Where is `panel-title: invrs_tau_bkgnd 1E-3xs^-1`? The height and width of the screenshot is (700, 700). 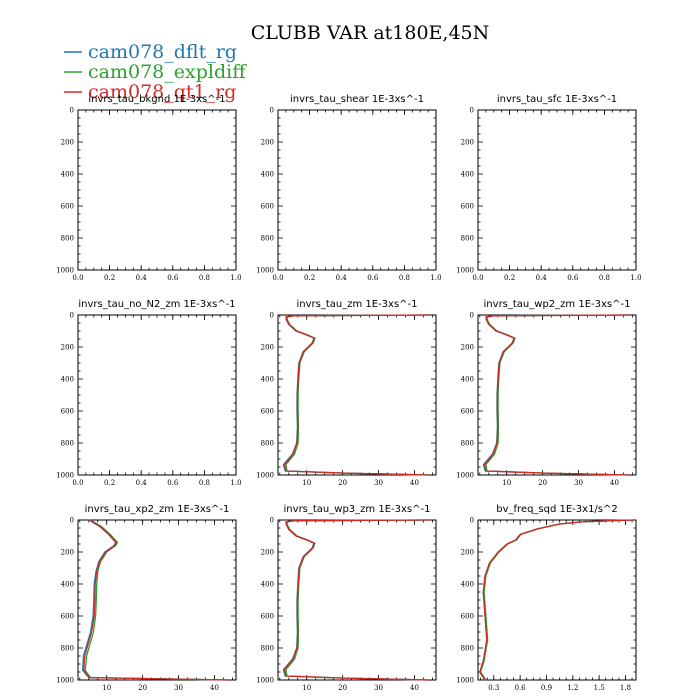 panel-title: invrs_tau_bkgnd 1E-3xs^-1 is located at coordinates (156, 99).